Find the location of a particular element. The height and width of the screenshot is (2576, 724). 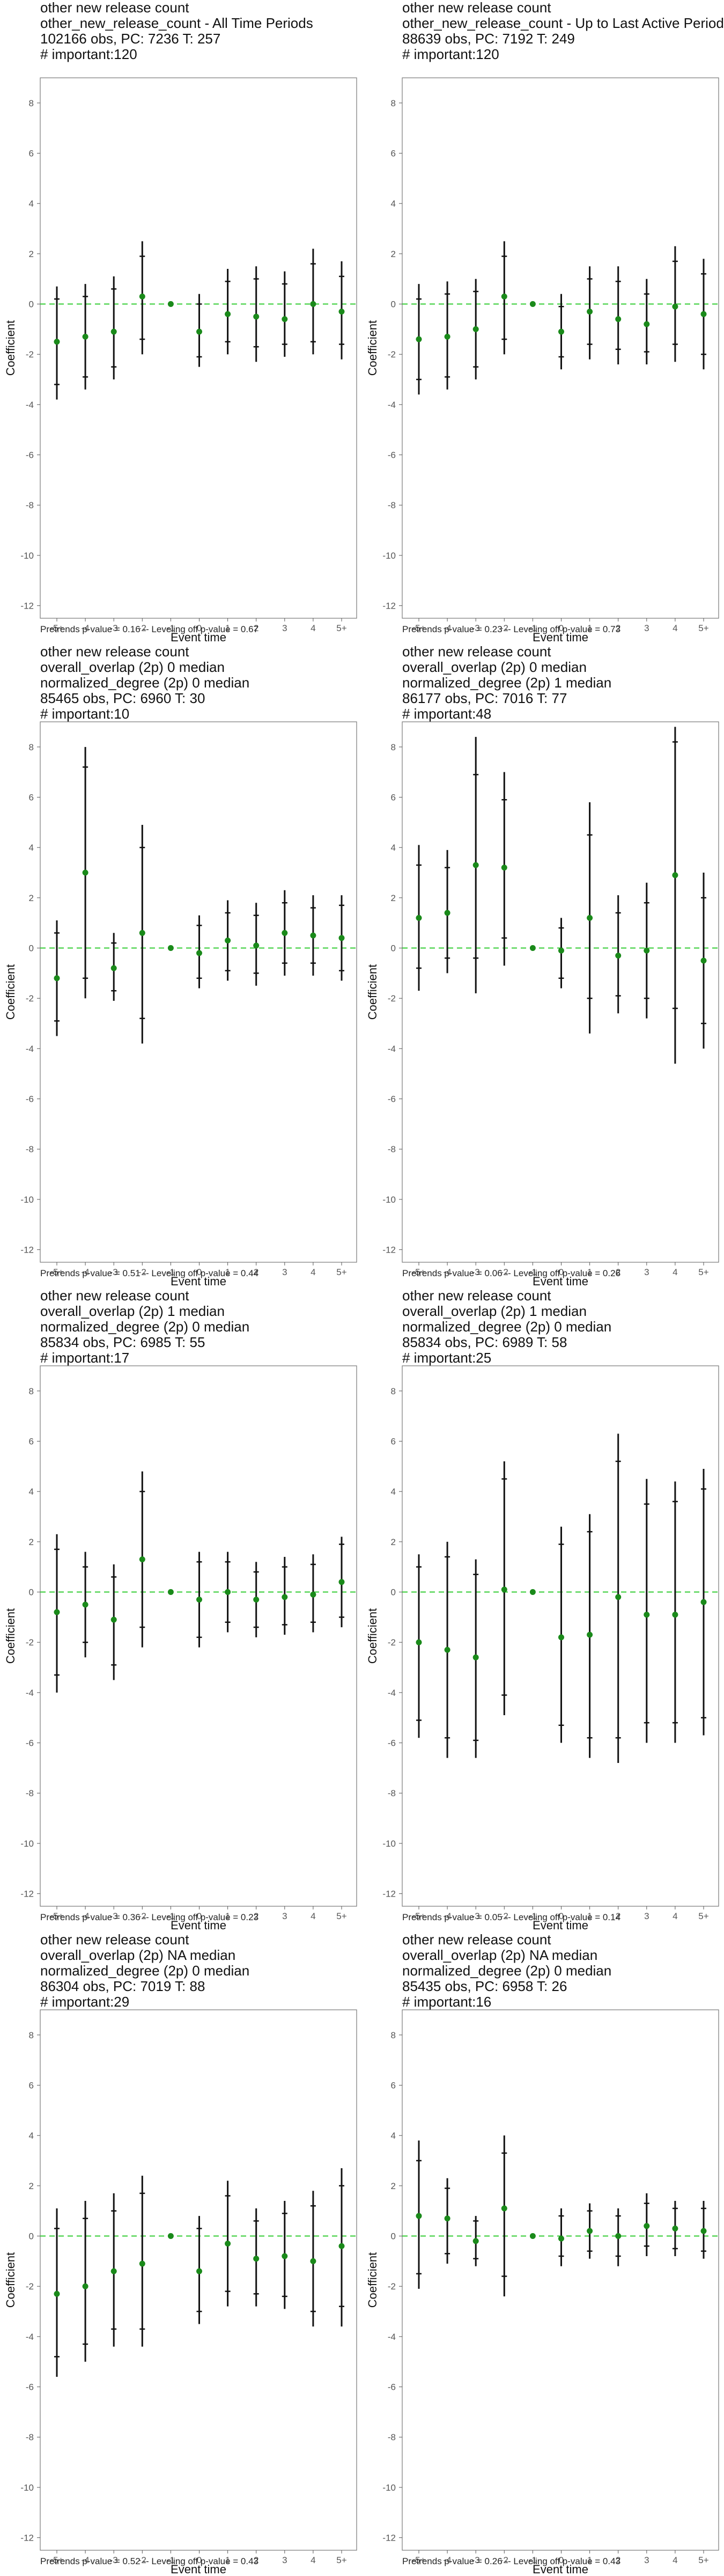

chart-title-line: overall_overlap (2p) NA median is located at coordinates (500, 1955).